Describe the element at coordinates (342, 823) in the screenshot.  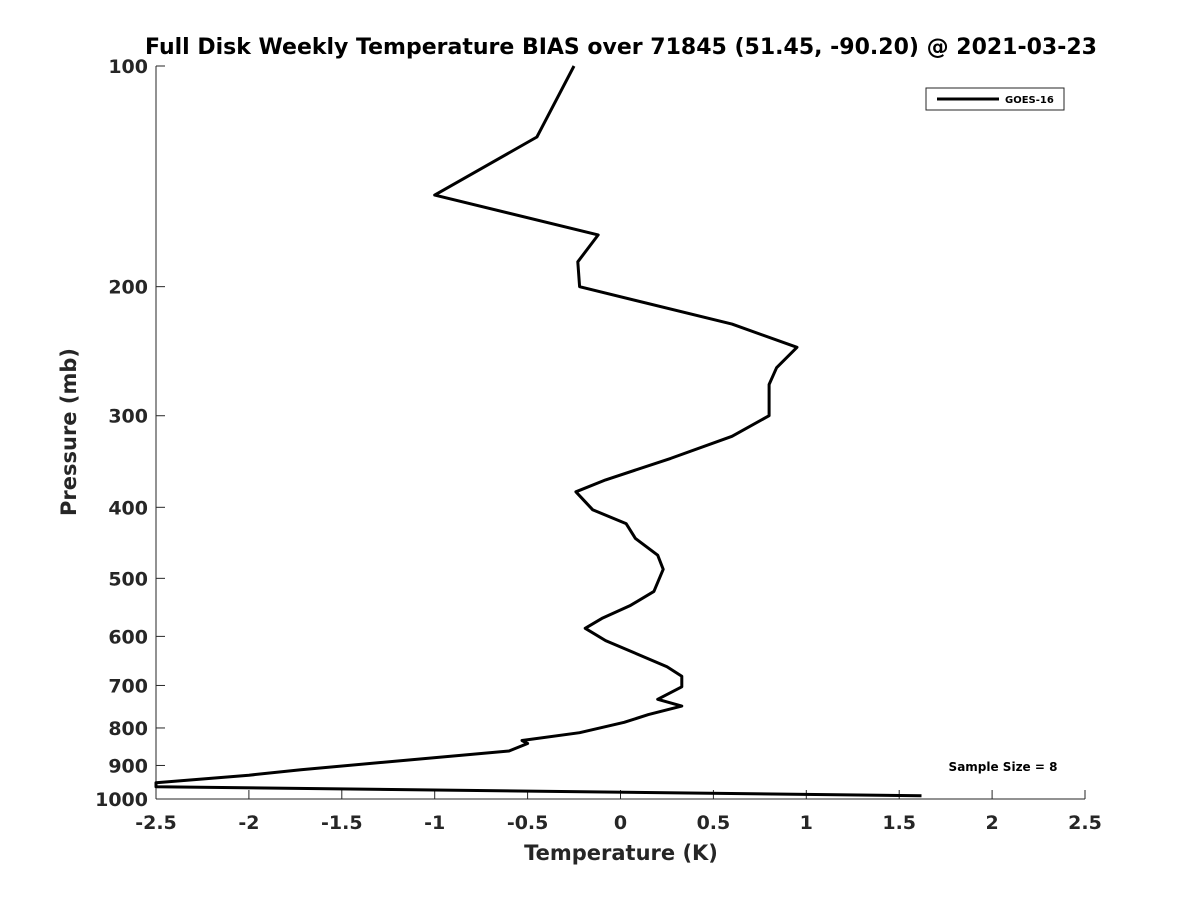
I see `x-tick-label: -1.5` at that location.